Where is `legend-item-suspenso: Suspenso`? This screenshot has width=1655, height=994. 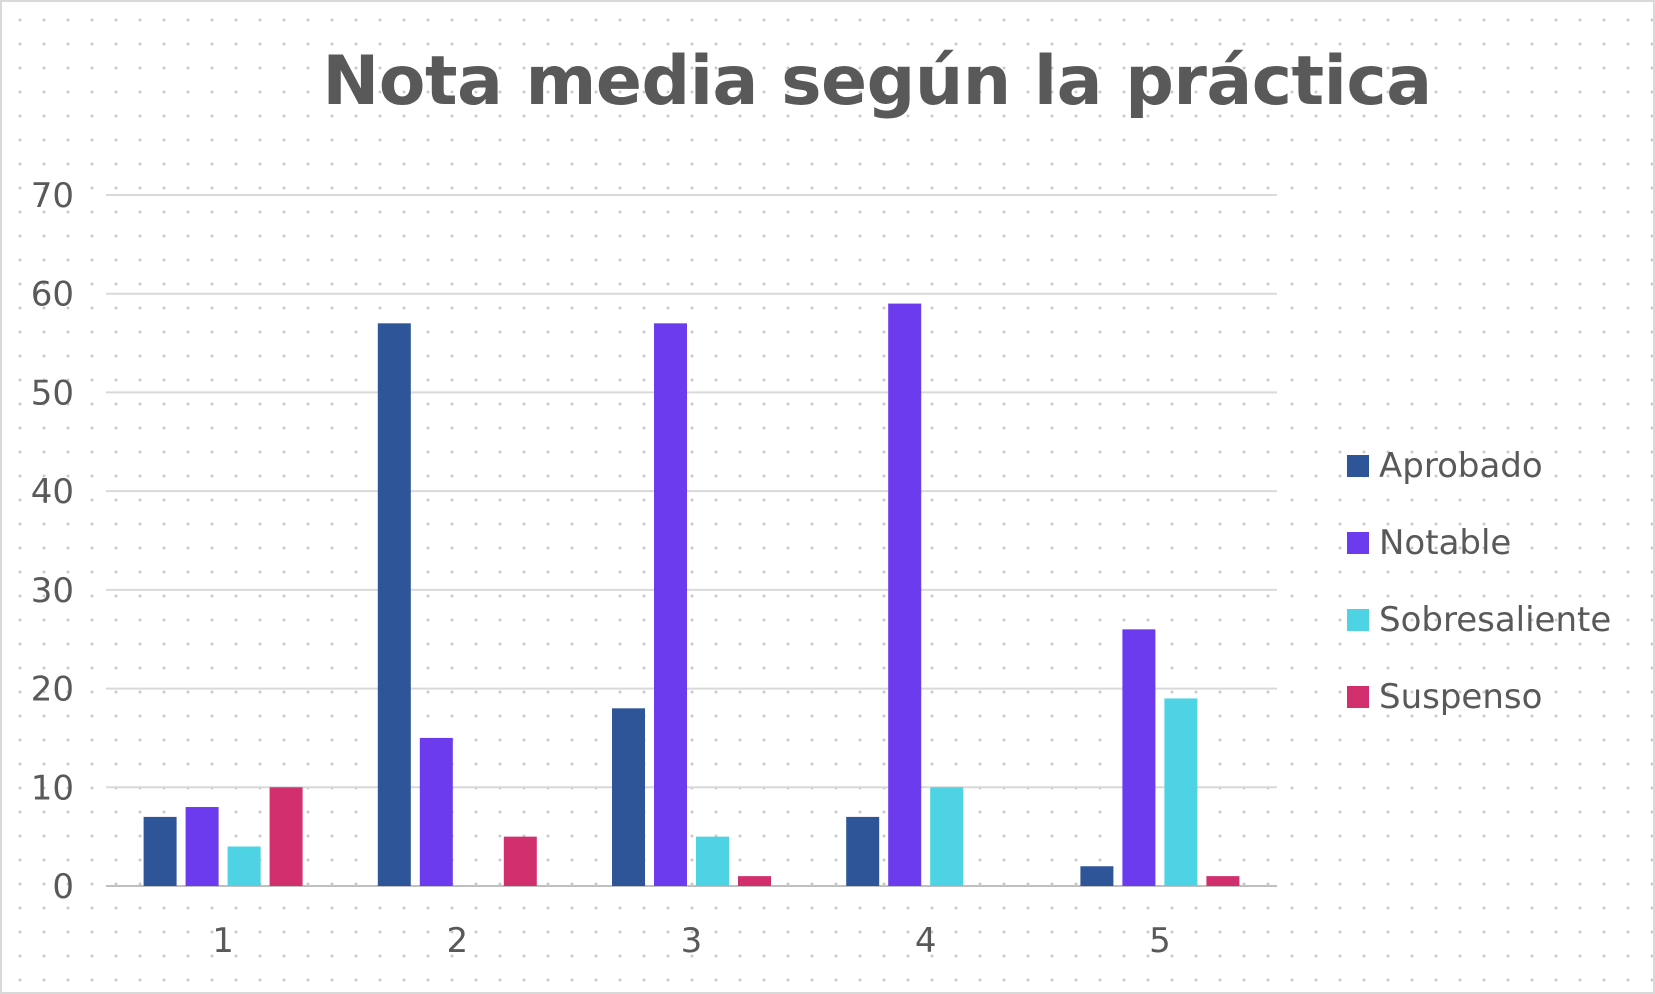 legend-item-suspenso: Suspenso is located at coordinates (1479, 696).